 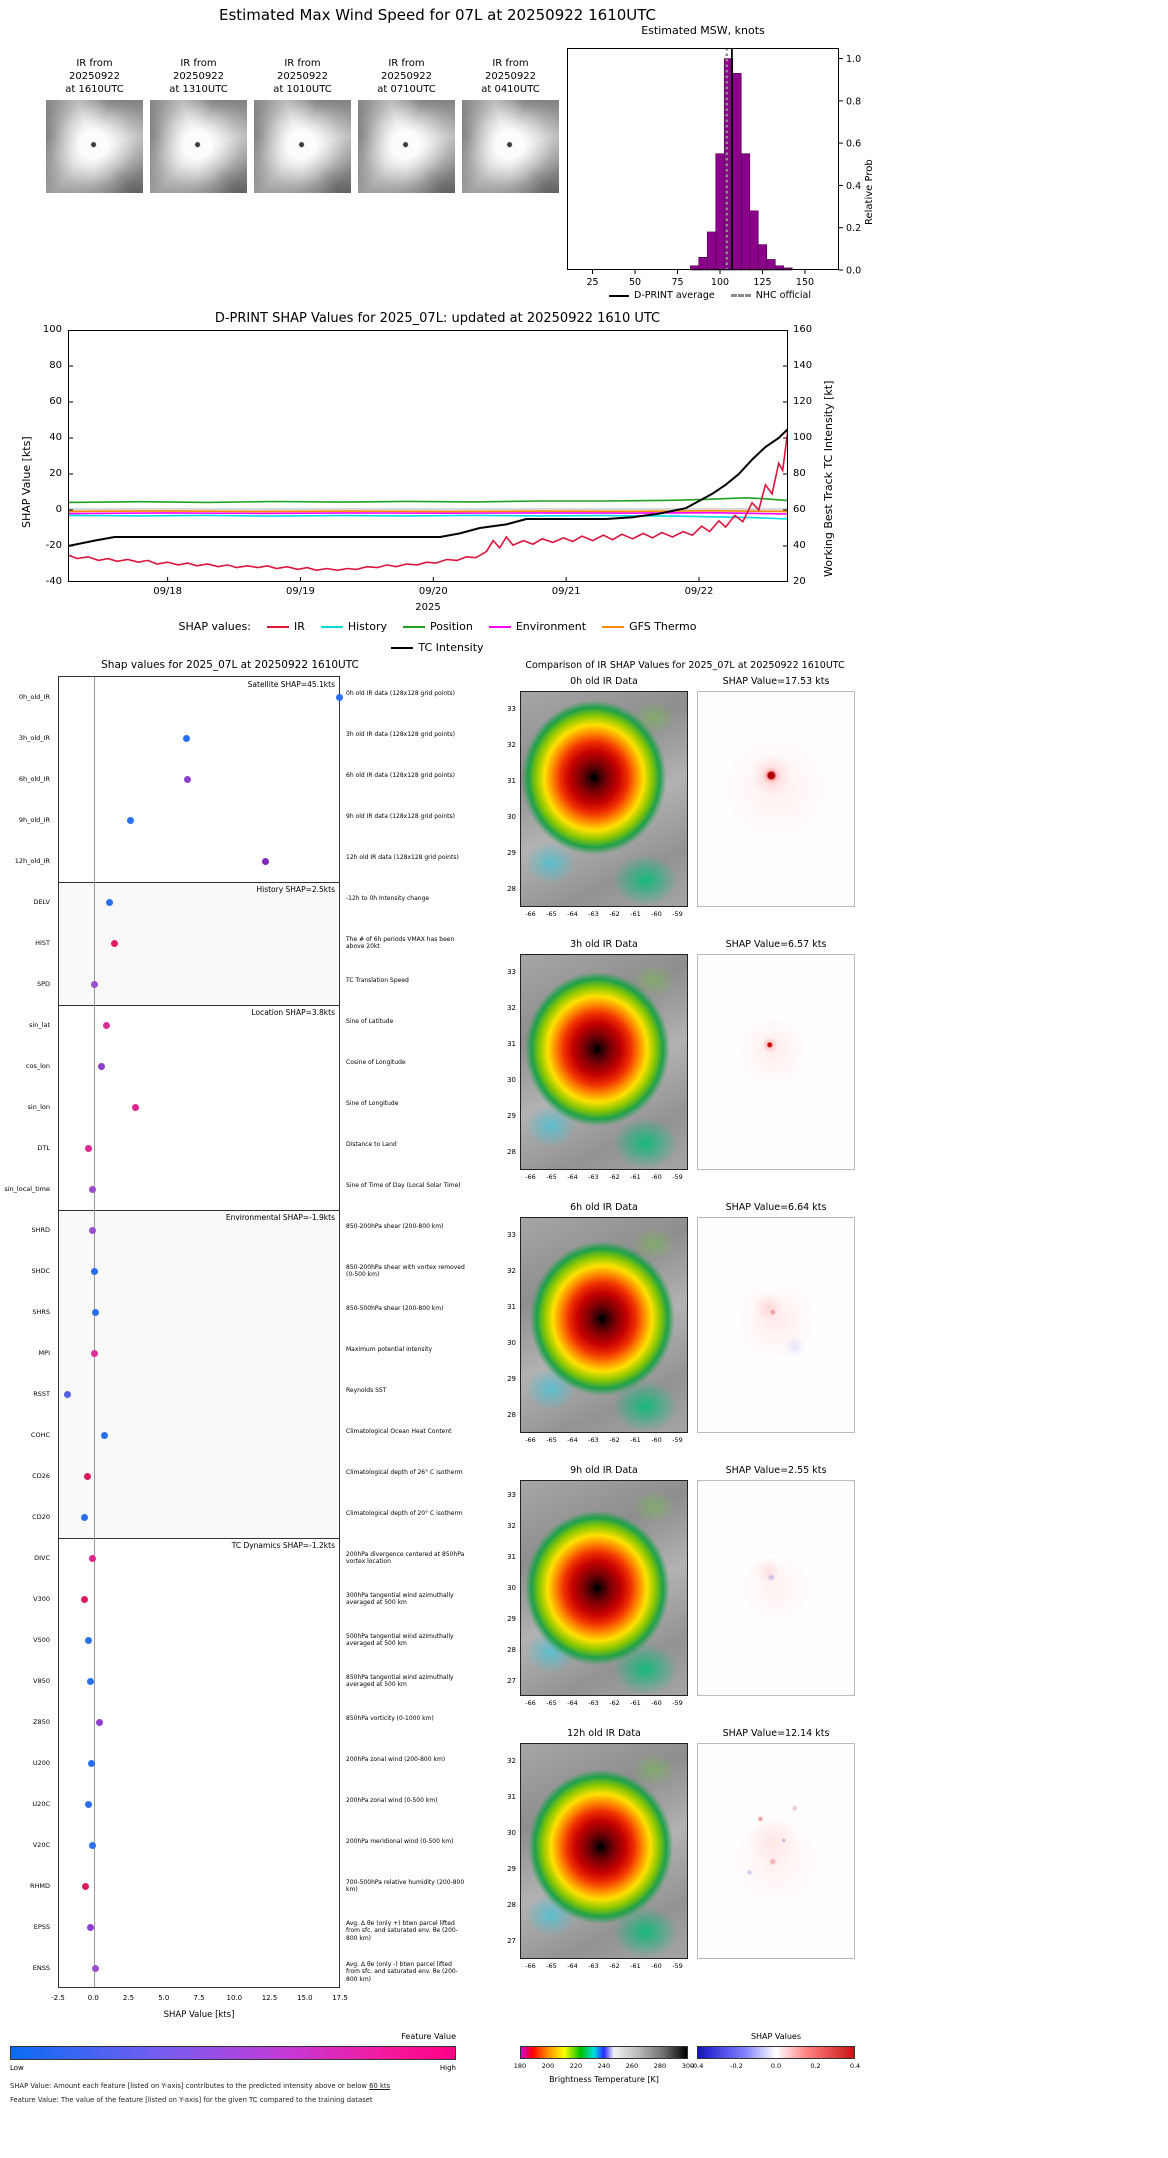 What do you see at coordinates (511, 709) in the screenshot?
I see `lat-tick-label: 33` at bounding box center [511, 709].